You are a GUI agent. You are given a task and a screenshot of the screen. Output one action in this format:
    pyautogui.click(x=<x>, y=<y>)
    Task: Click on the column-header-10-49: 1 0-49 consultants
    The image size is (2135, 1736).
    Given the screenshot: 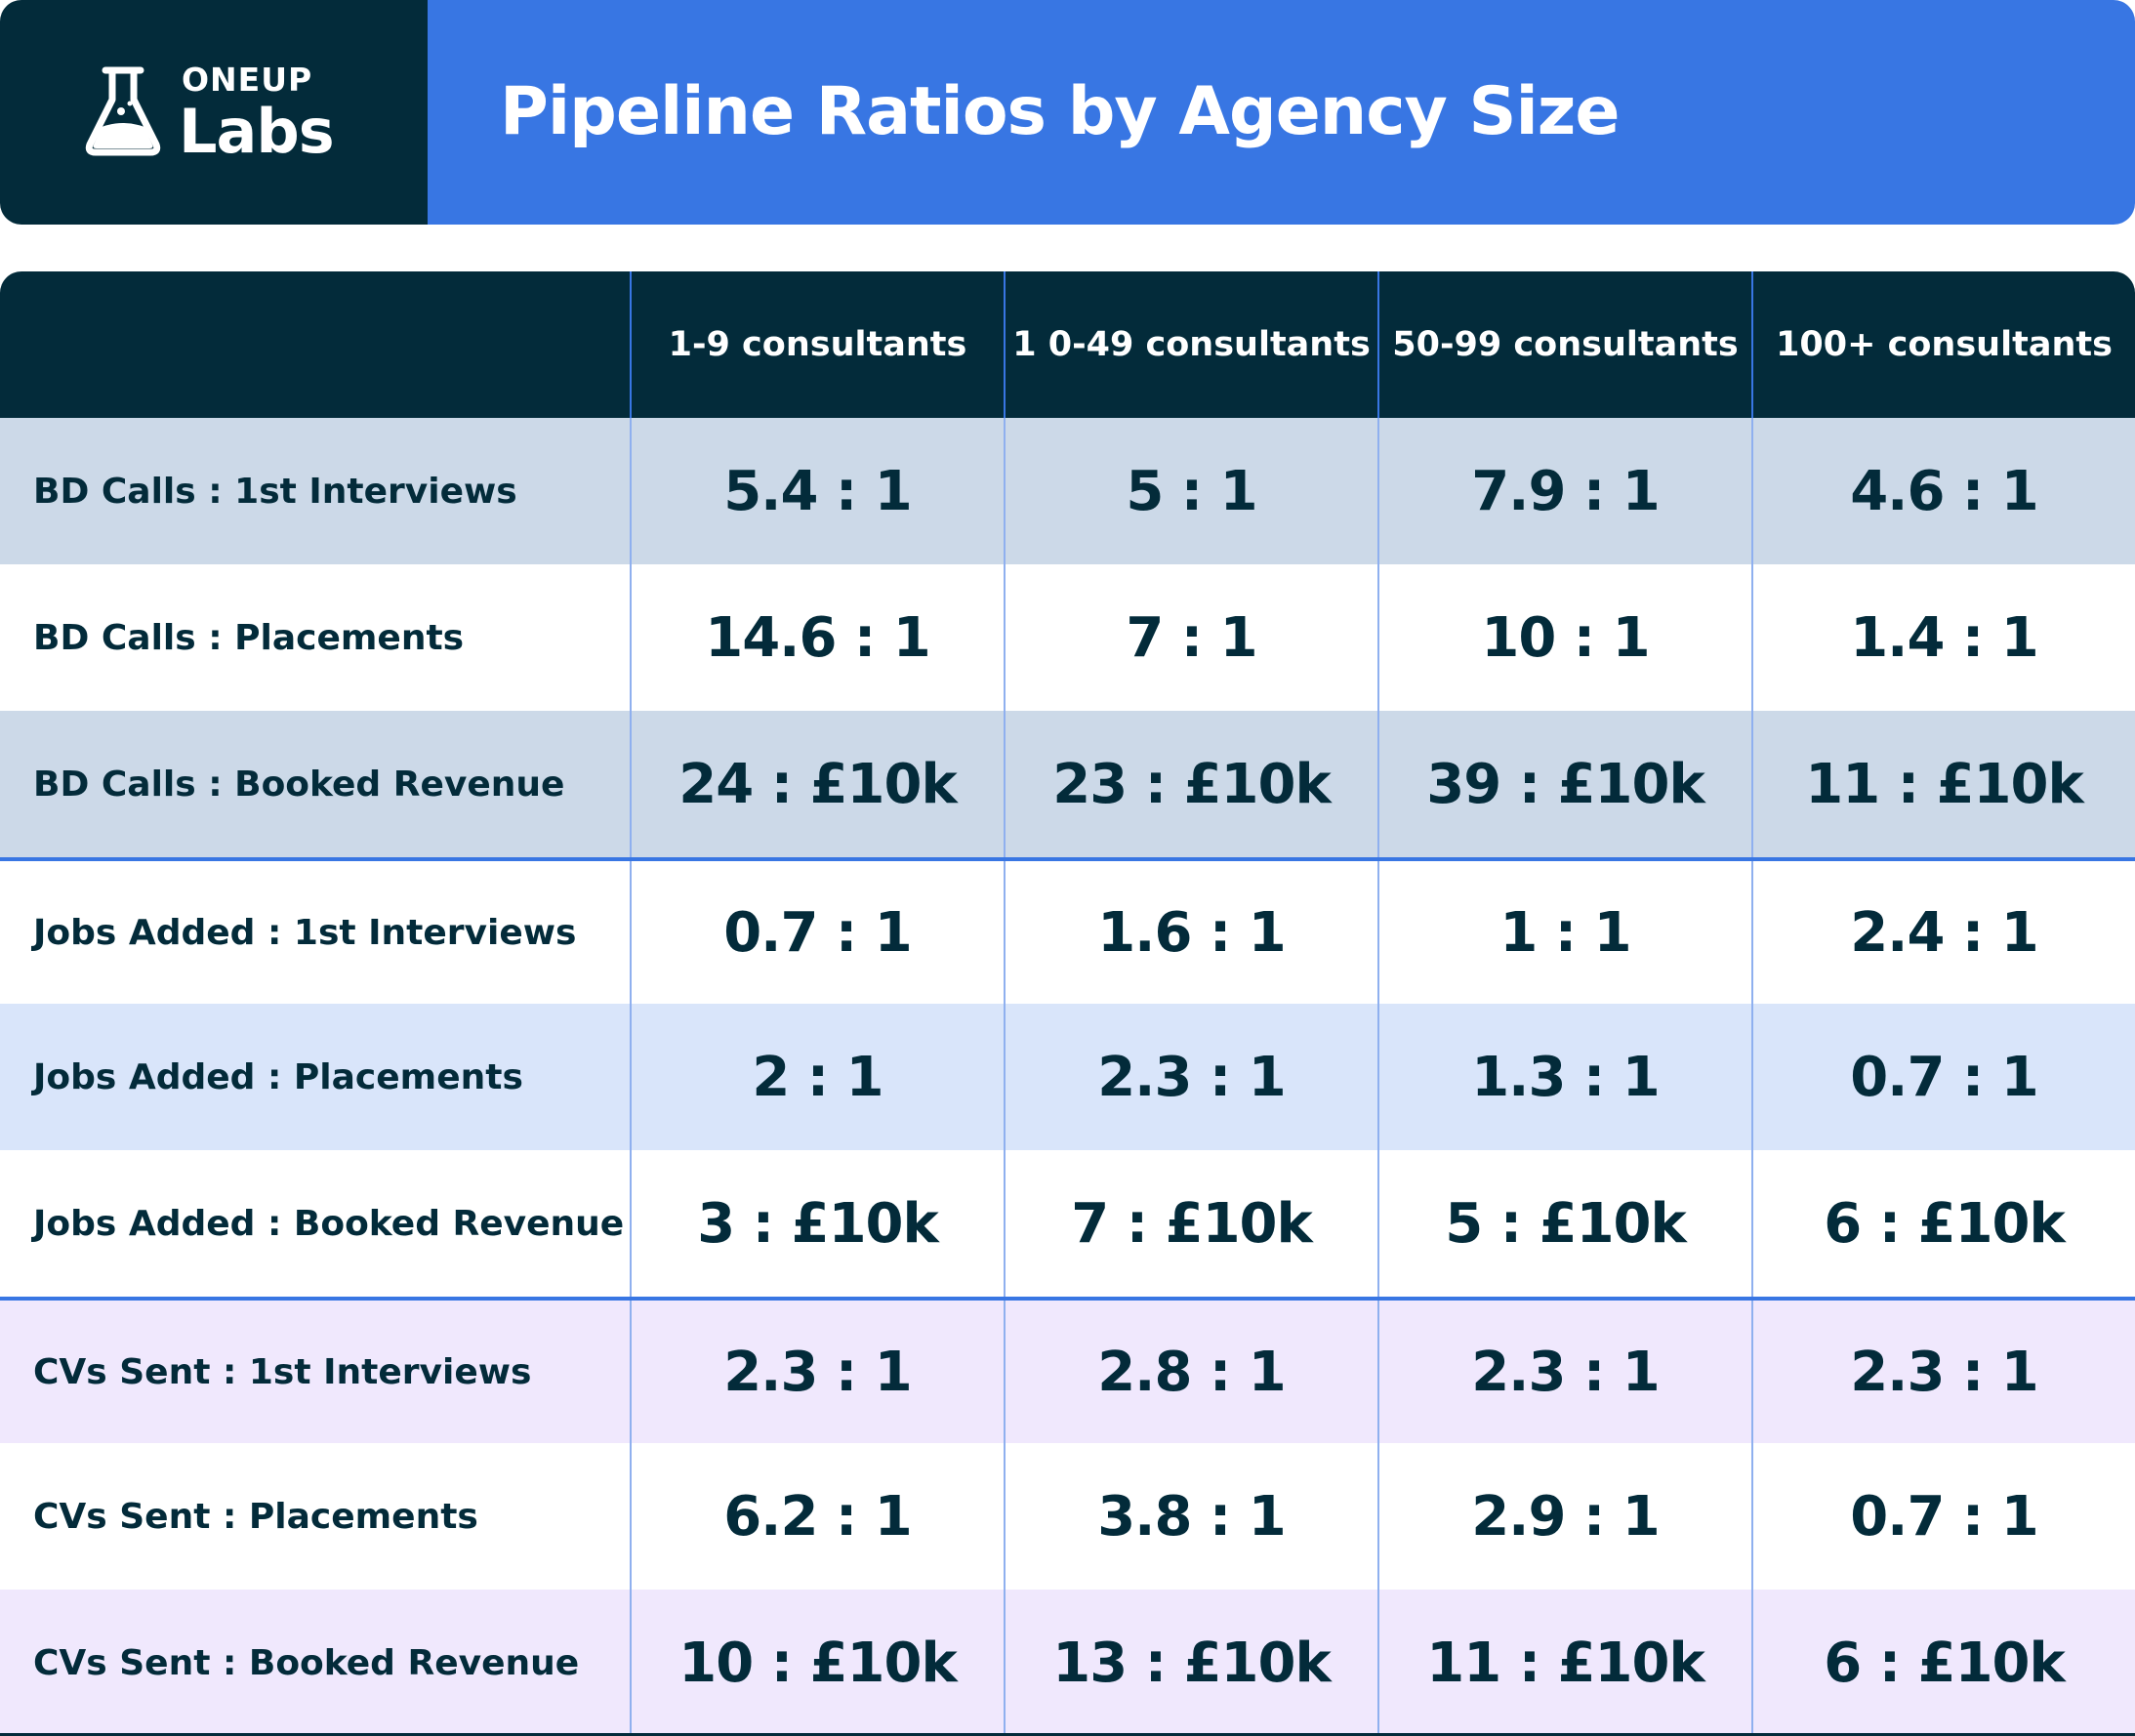 What is the action you would take?
    pyautogui.click(x=1190, y=344)
    